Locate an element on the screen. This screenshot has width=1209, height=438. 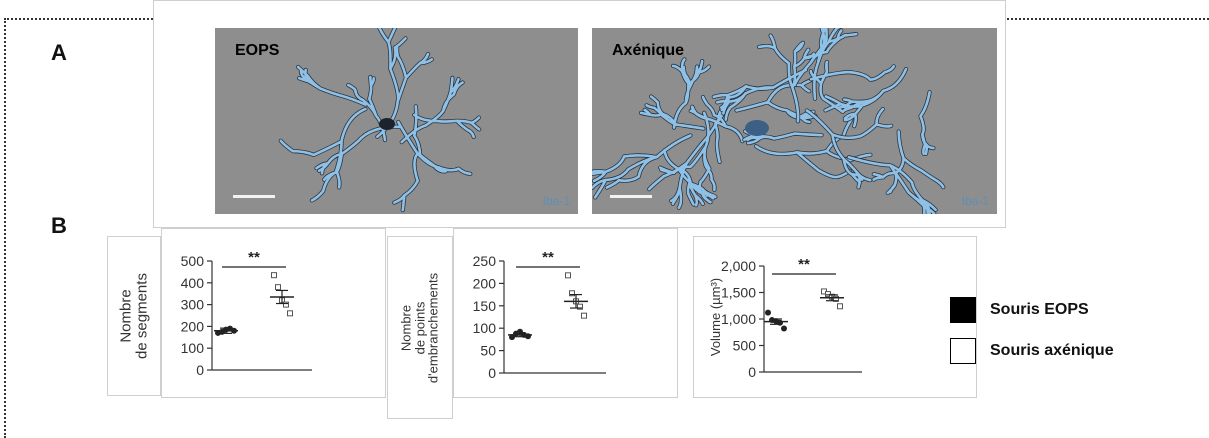
chart-branch-points: 0 50 100 150 200 250 ** is located at coordinates (565, 313).